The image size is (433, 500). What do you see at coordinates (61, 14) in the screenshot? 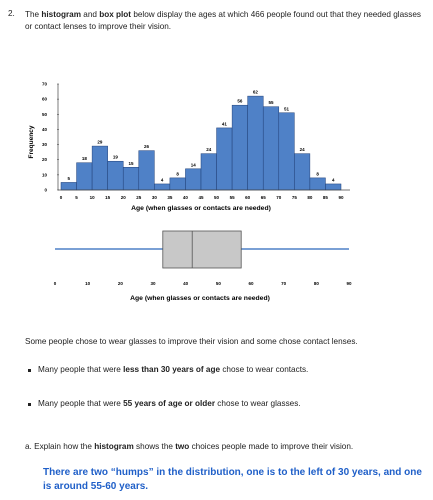
I see `intro-histogram: histogram` at bounding box center [61, 14].